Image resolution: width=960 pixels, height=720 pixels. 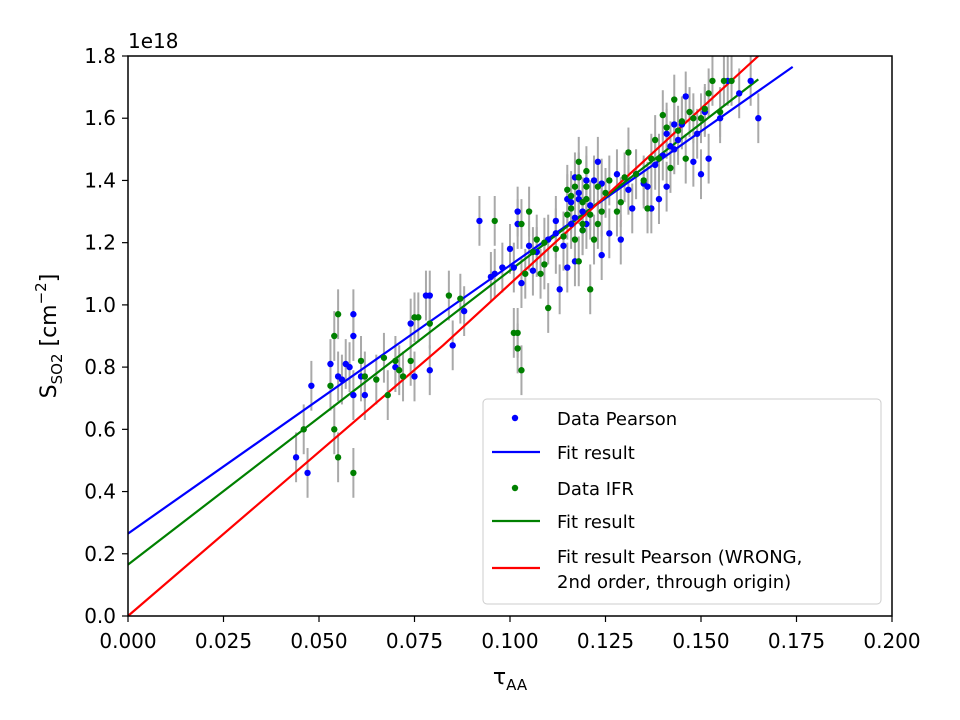 I want to click on y-axis-label-unit-sup: −2, so click(x=41, y=293).